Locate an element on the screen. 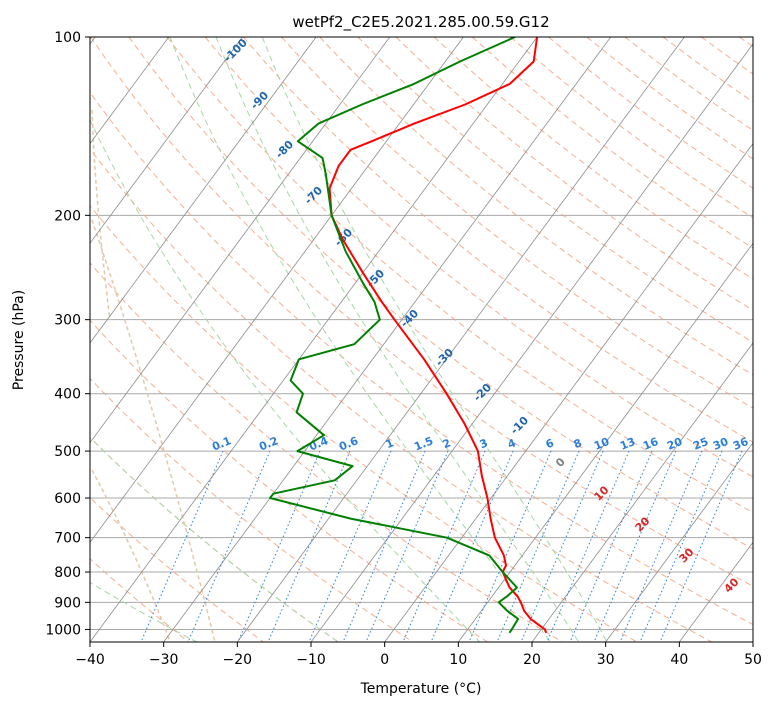 The width and height of the screenshot is (775, 708). y-tick-label: 800 is located at coordinates (67, 573).